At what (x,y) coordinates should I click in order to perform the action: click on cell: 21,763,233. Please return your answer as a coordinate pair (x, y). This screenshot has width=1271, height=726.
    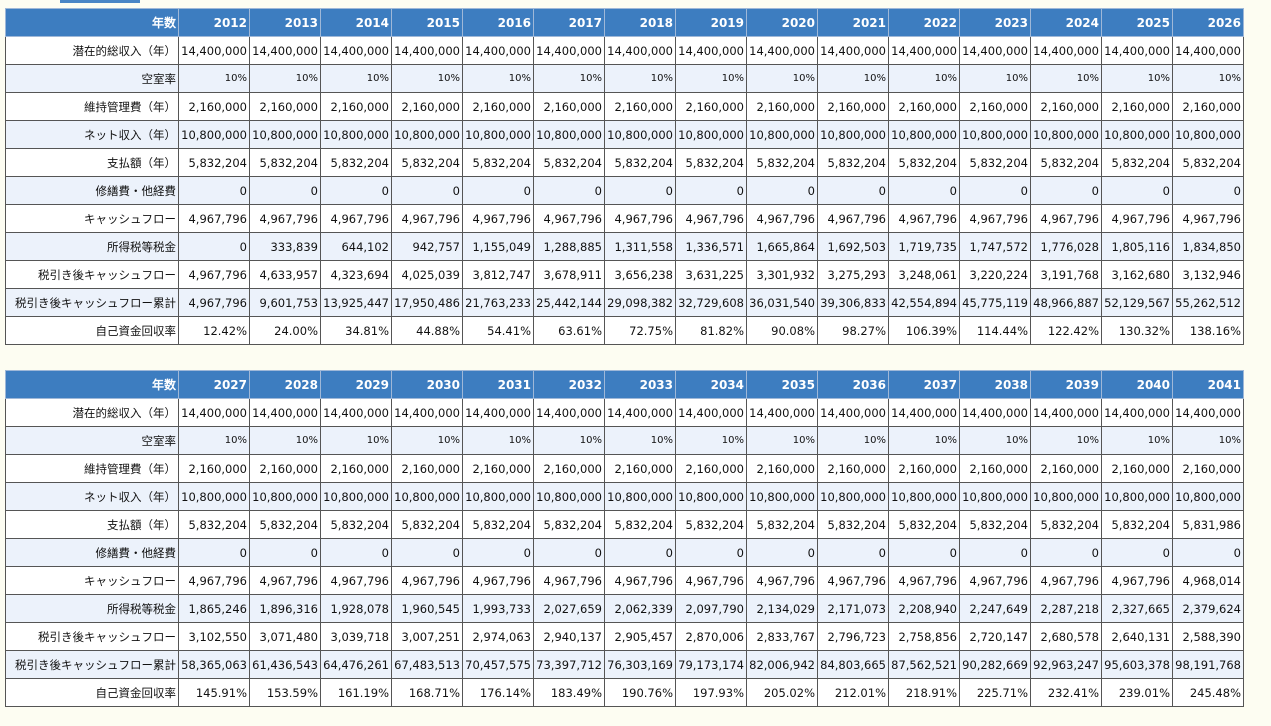
    Looking at the image, I should click on (498, 302).